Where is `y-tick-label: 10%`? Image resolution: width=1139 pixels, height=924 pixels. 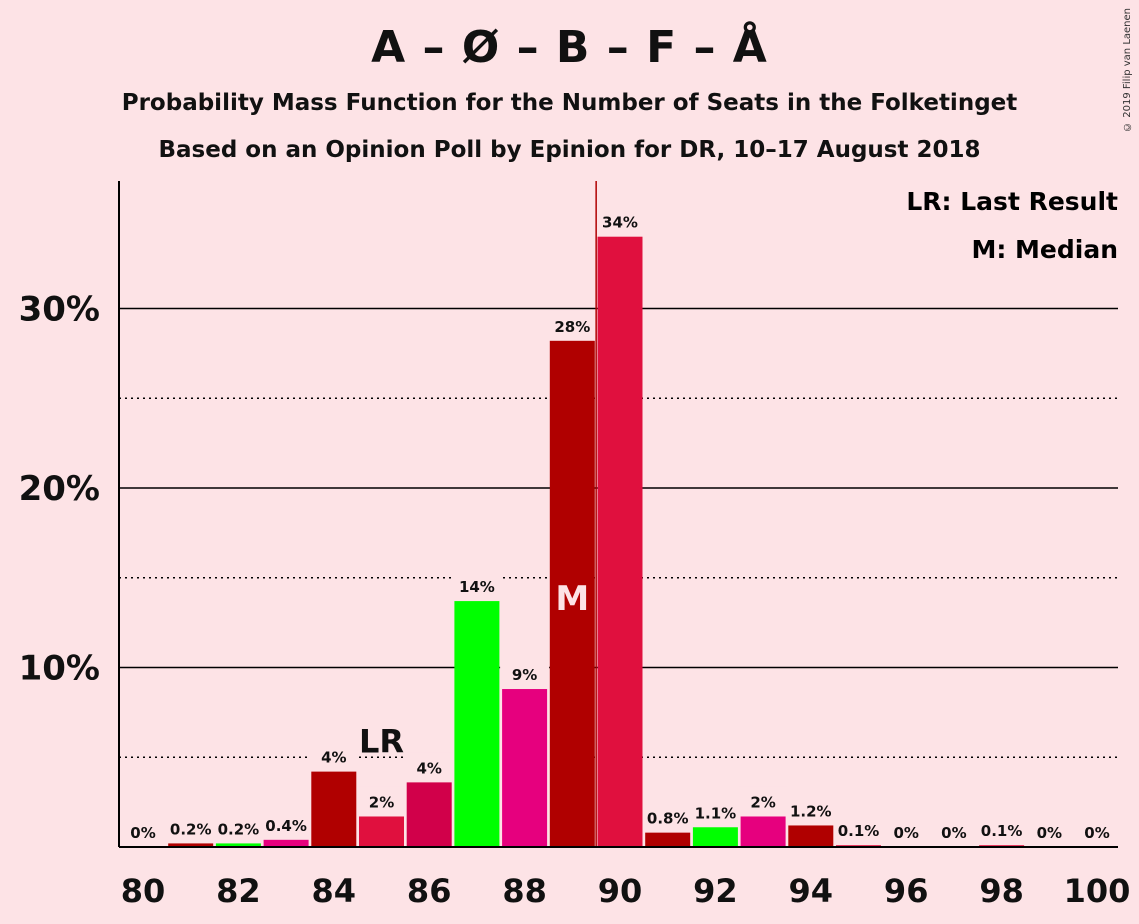 y-tick-label: 10% is located at coordinates (59, 669).